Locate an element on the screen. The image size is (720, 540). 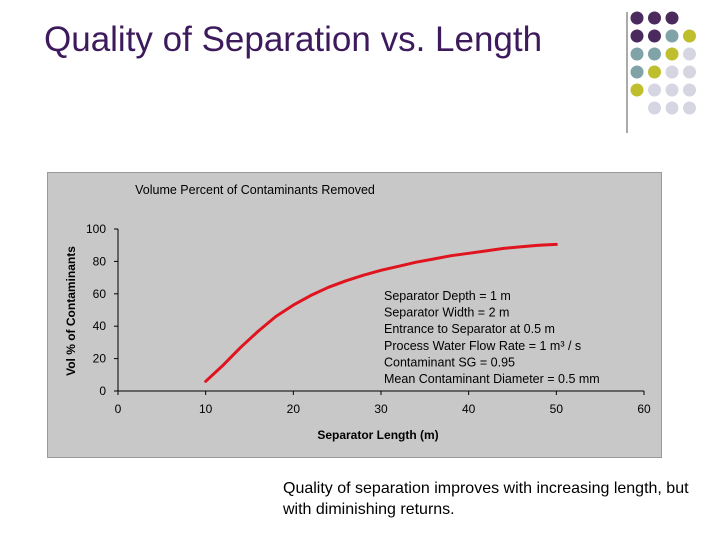
series-line is located at coordinates (381, 312).